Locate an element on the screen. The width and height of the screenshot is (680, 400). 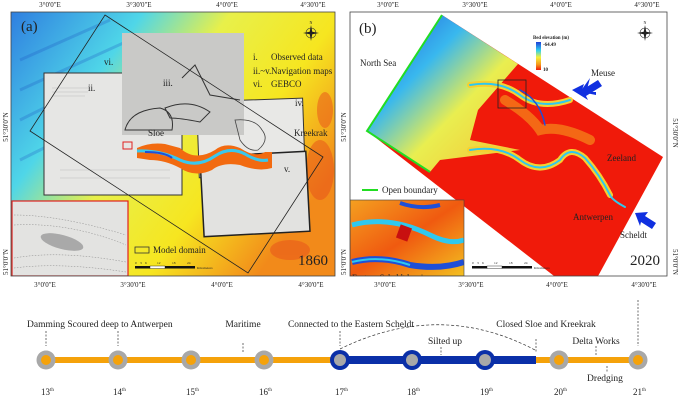
colorbar-min: 10 is located at coordinates (546, 70).